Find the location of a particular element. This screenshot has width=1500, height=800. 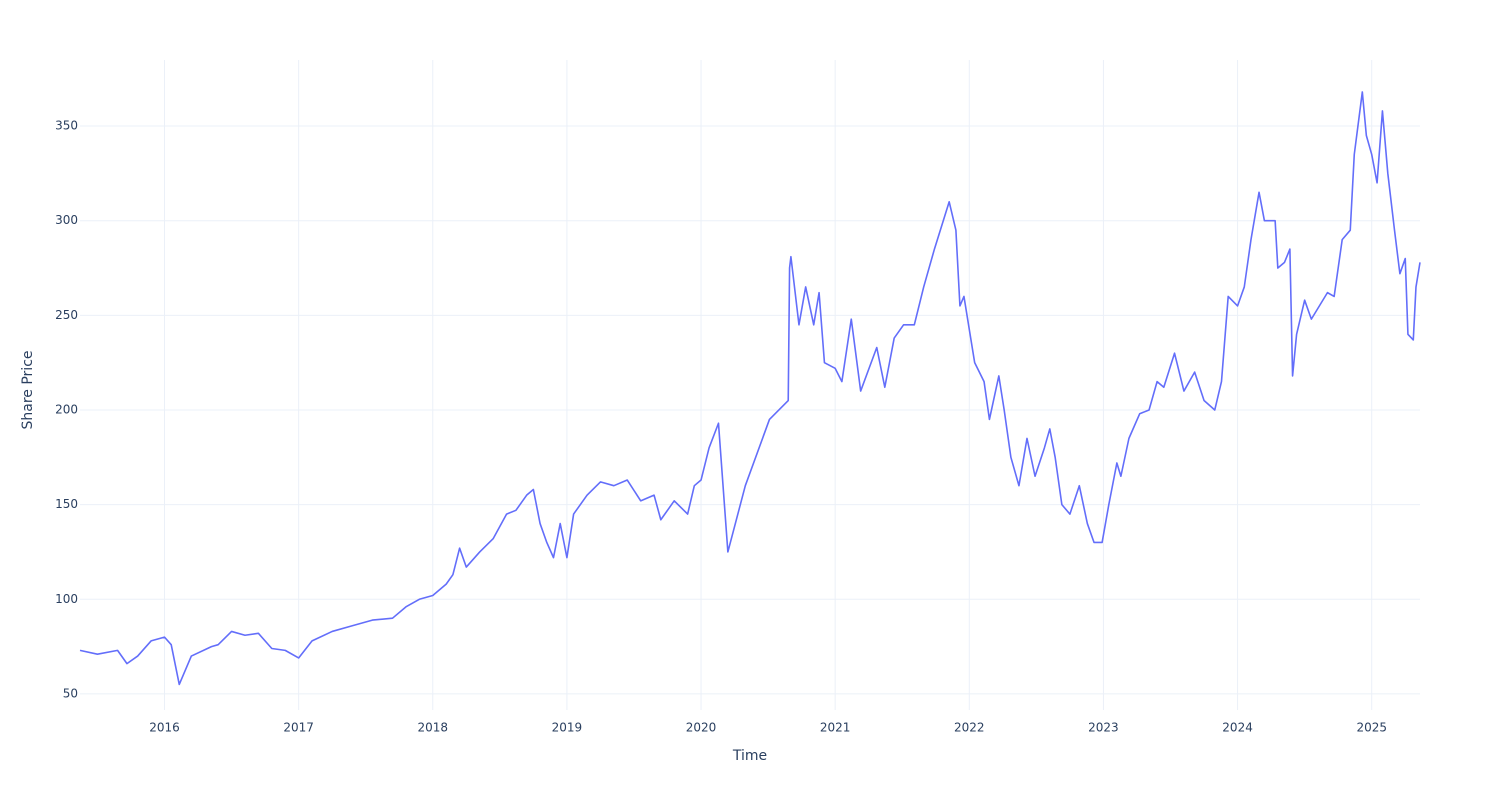

x-tick-label: 2024 is located at coordinates (1237, 728).